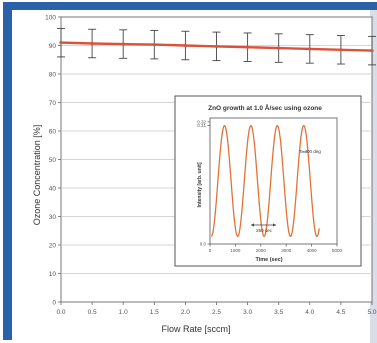 This screenshot has width=377, height=343. Describe the element at coordinates (286, 250) in the screenshot. I see `inset-x-tick-label: 3000` at that location.